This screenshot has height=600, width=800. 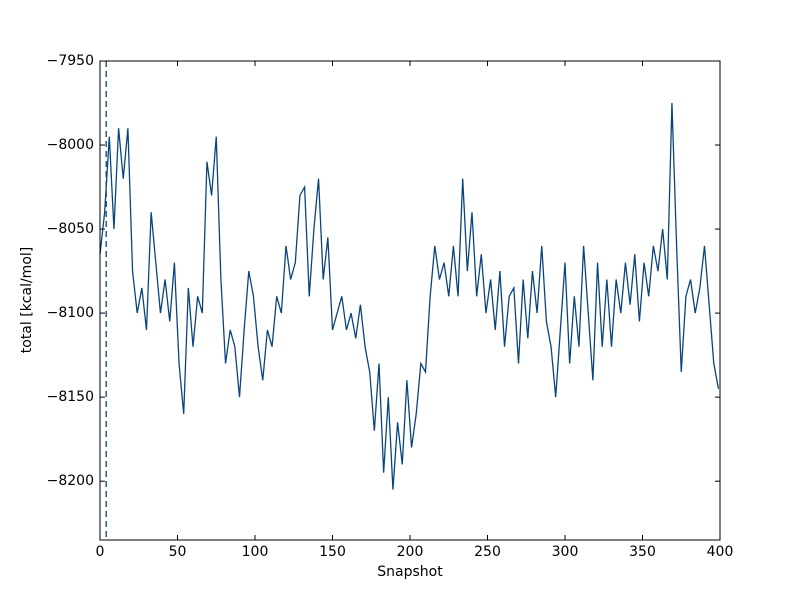 I want to click on y-tick-label: −7950, so click(x=70, y=61).